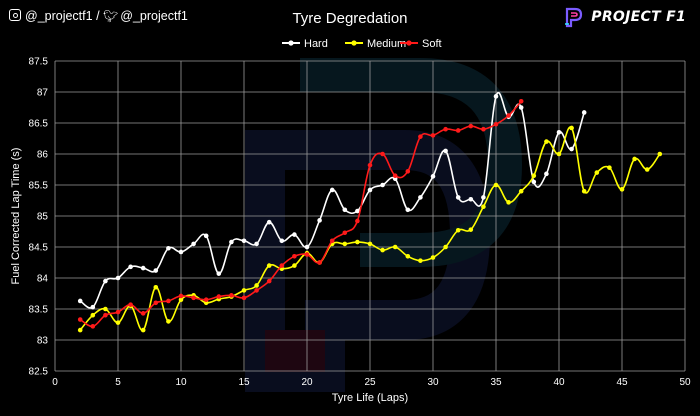 Image resolution: width=700 pixels, height=416 pixels. Describe the element at coordinates (39, 310) in the screenshot. I see `y-tick-label: 83.5` at that location.